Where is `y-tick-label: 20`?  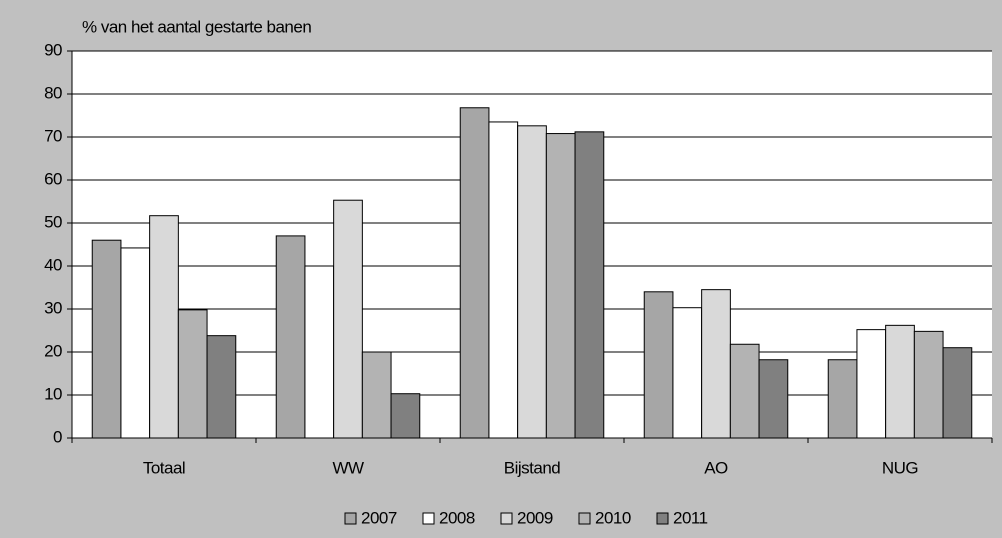 y-tick-label: 20 is located at coordinates (53, 350).